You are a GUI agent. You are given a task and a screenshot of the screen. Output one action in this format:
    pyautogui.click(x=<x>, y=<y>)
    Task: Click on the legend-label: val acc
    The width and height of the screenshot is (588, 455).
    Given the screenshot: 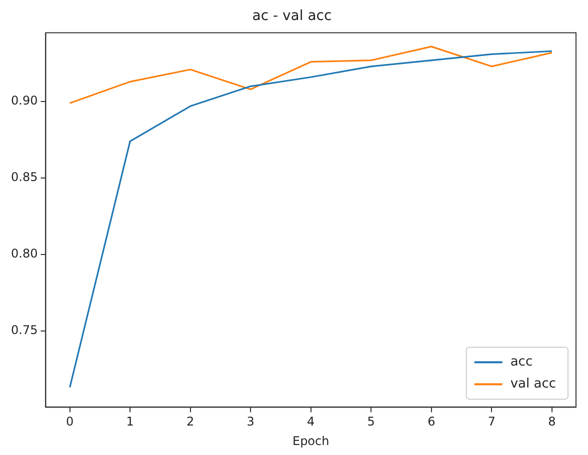 What is the action you would take?
    pyautogui.click(x=533, y=384)
    